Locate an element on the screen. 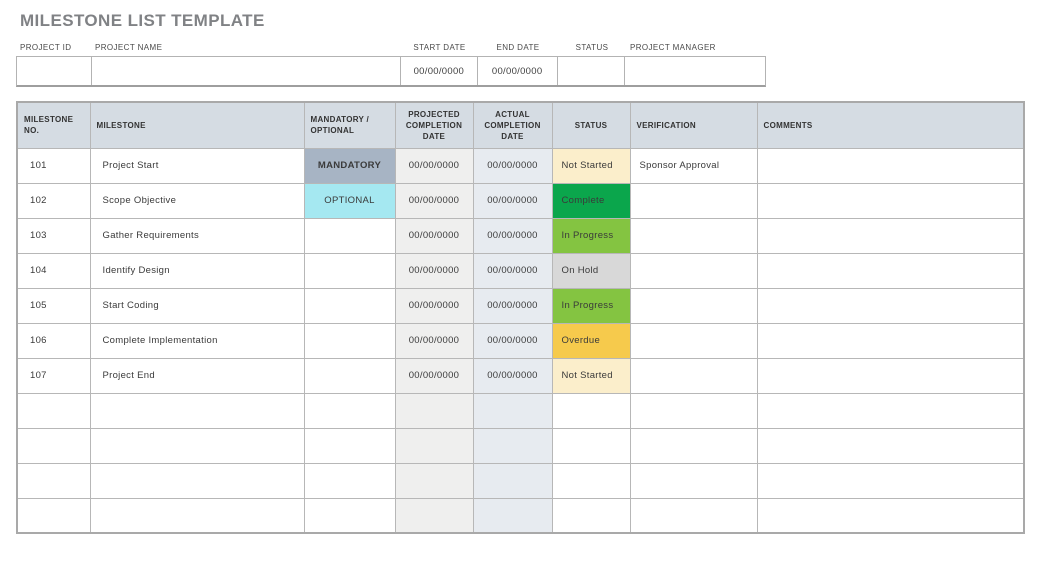  verification-cell: Sponsor Approval is located at coordinates (693, 165).